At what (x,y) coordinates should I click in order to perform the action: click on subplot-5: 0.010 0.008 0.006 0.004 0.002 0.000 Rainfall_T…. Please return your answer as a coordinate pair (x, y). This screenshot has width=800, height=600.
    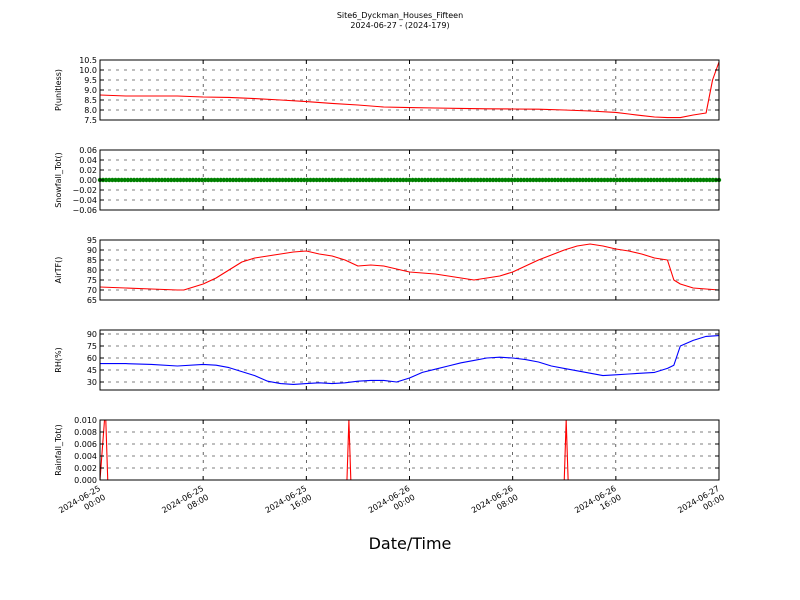
    Looking at the image, I should click on (387, 450).